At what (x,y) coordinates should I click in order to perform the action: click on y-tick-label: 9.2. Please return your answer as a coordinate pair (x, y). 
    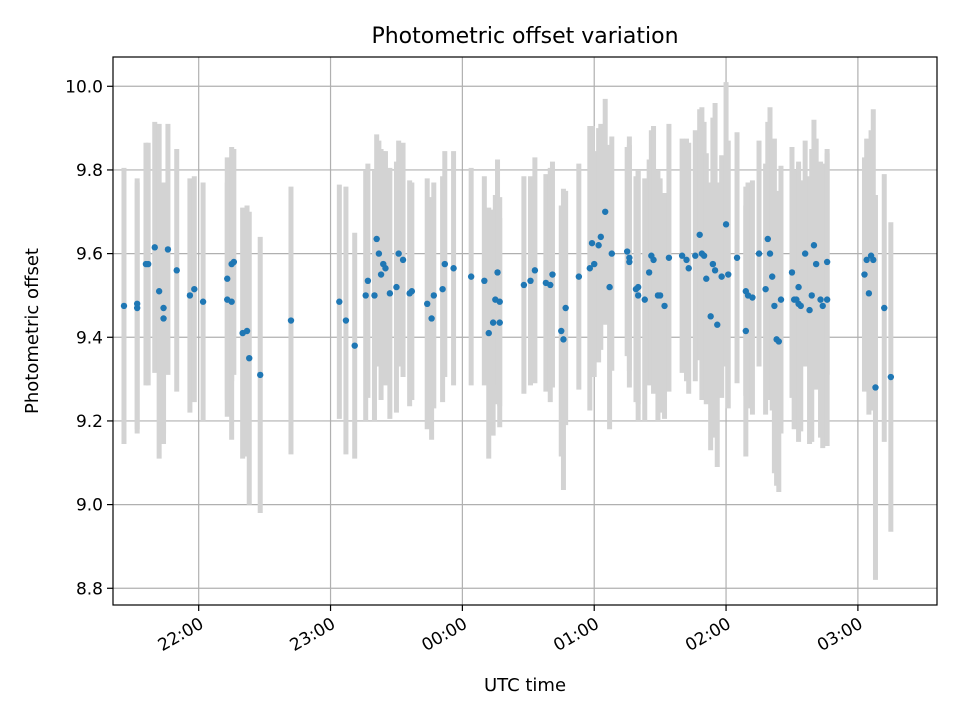
    Looking at the image, I should click on (89, 422).